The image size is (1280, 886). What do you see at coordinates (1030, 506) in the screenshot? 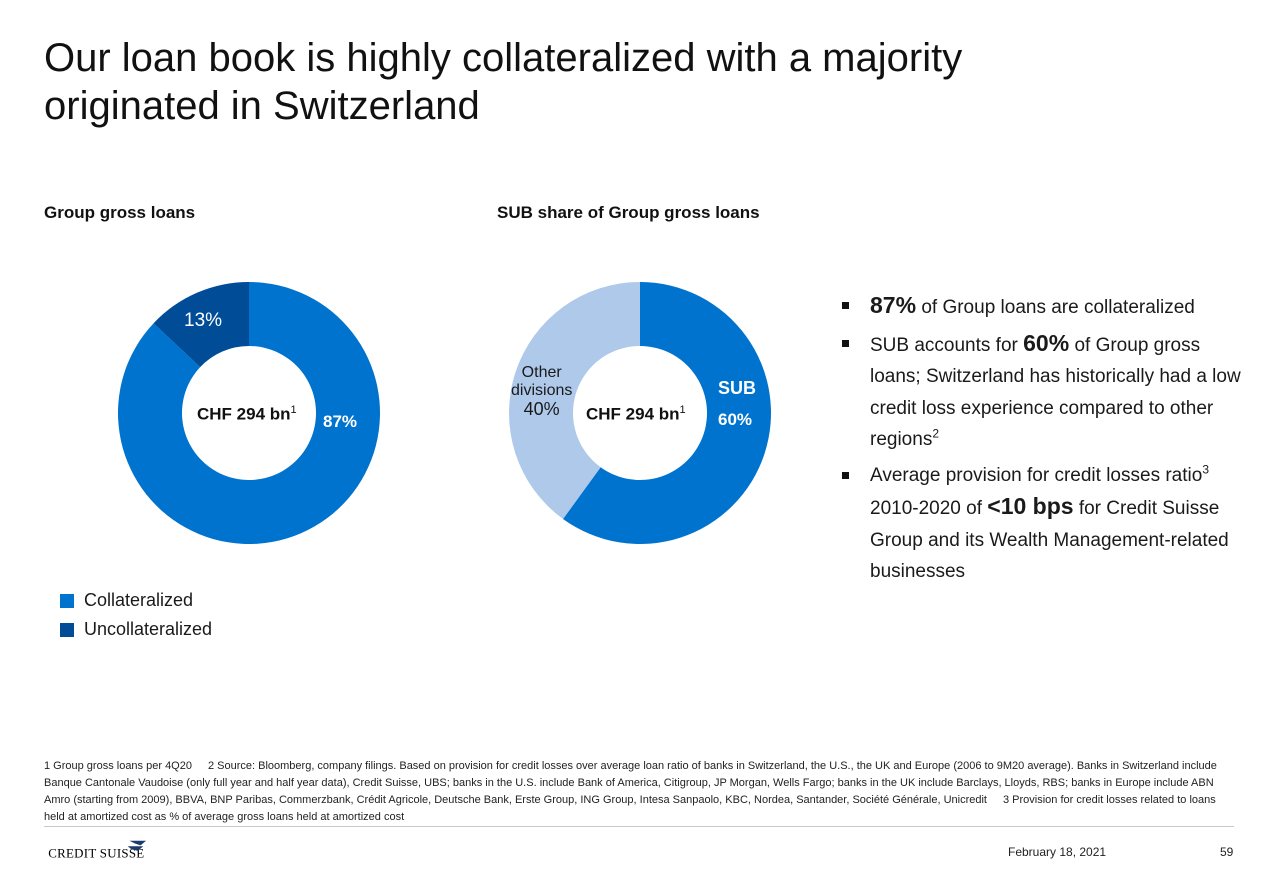
I see `key-point-3-figure: <10 bps` at bounding box center [1030, 506].